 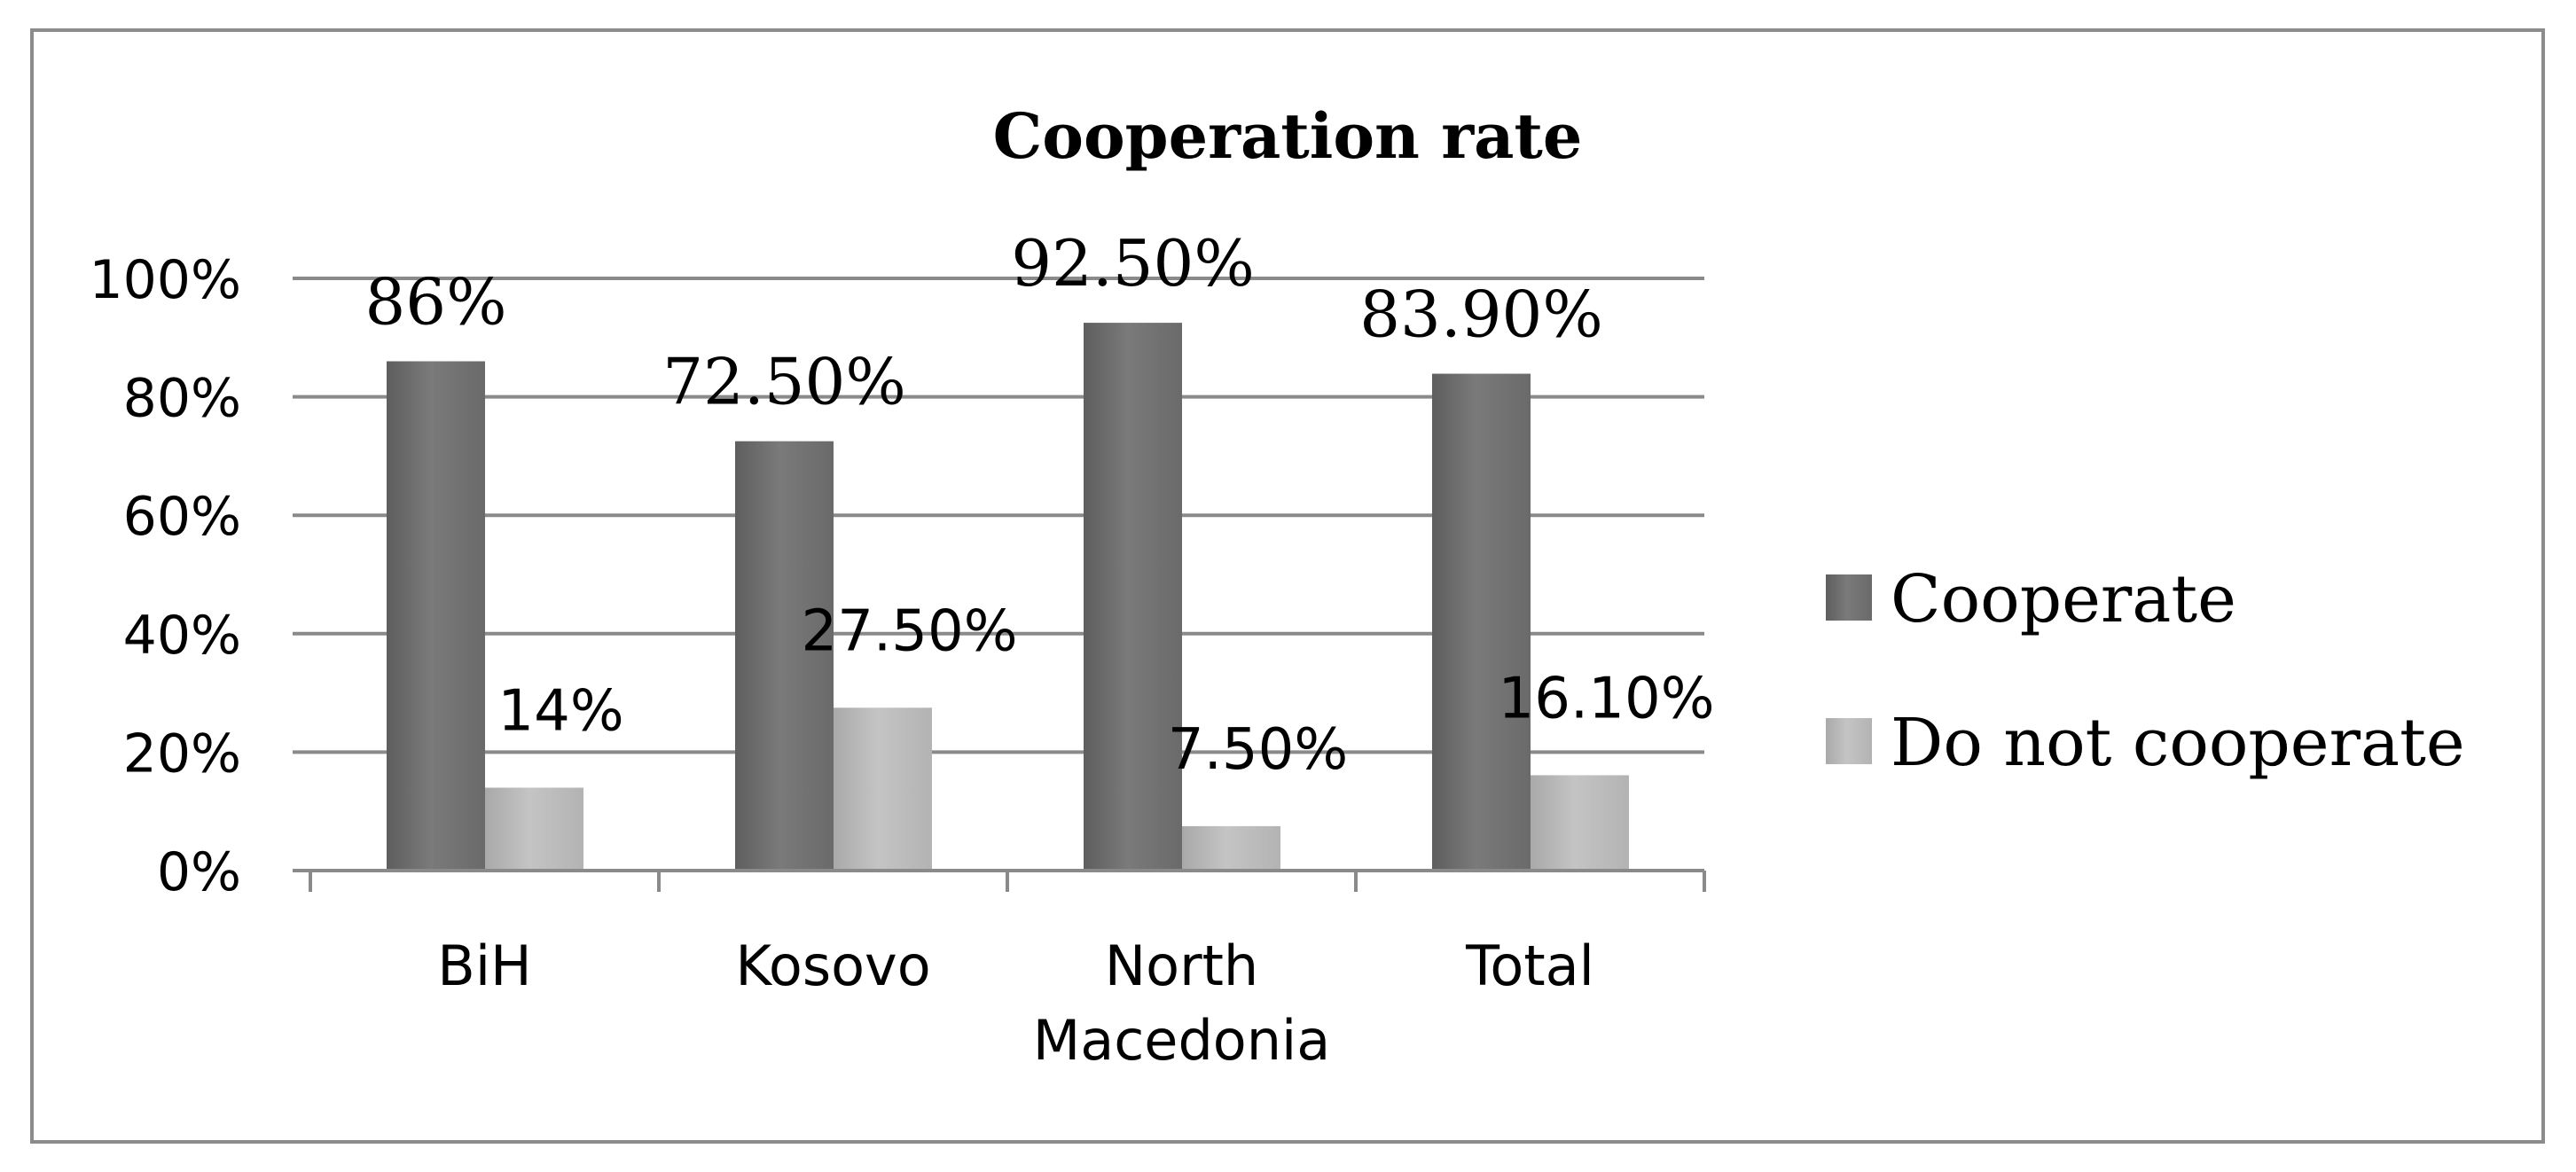 What do you see at coordinates (1606, 698) in the screenshot?
I see `data-label: 16.10%` at bounding box center [1606, 698].